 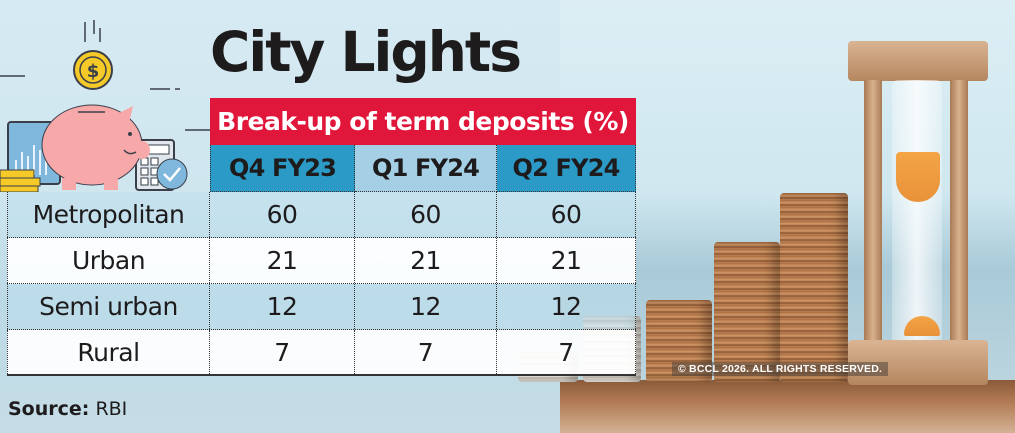 I want to click on page-title: City Lights, so click(x=366, y=52).